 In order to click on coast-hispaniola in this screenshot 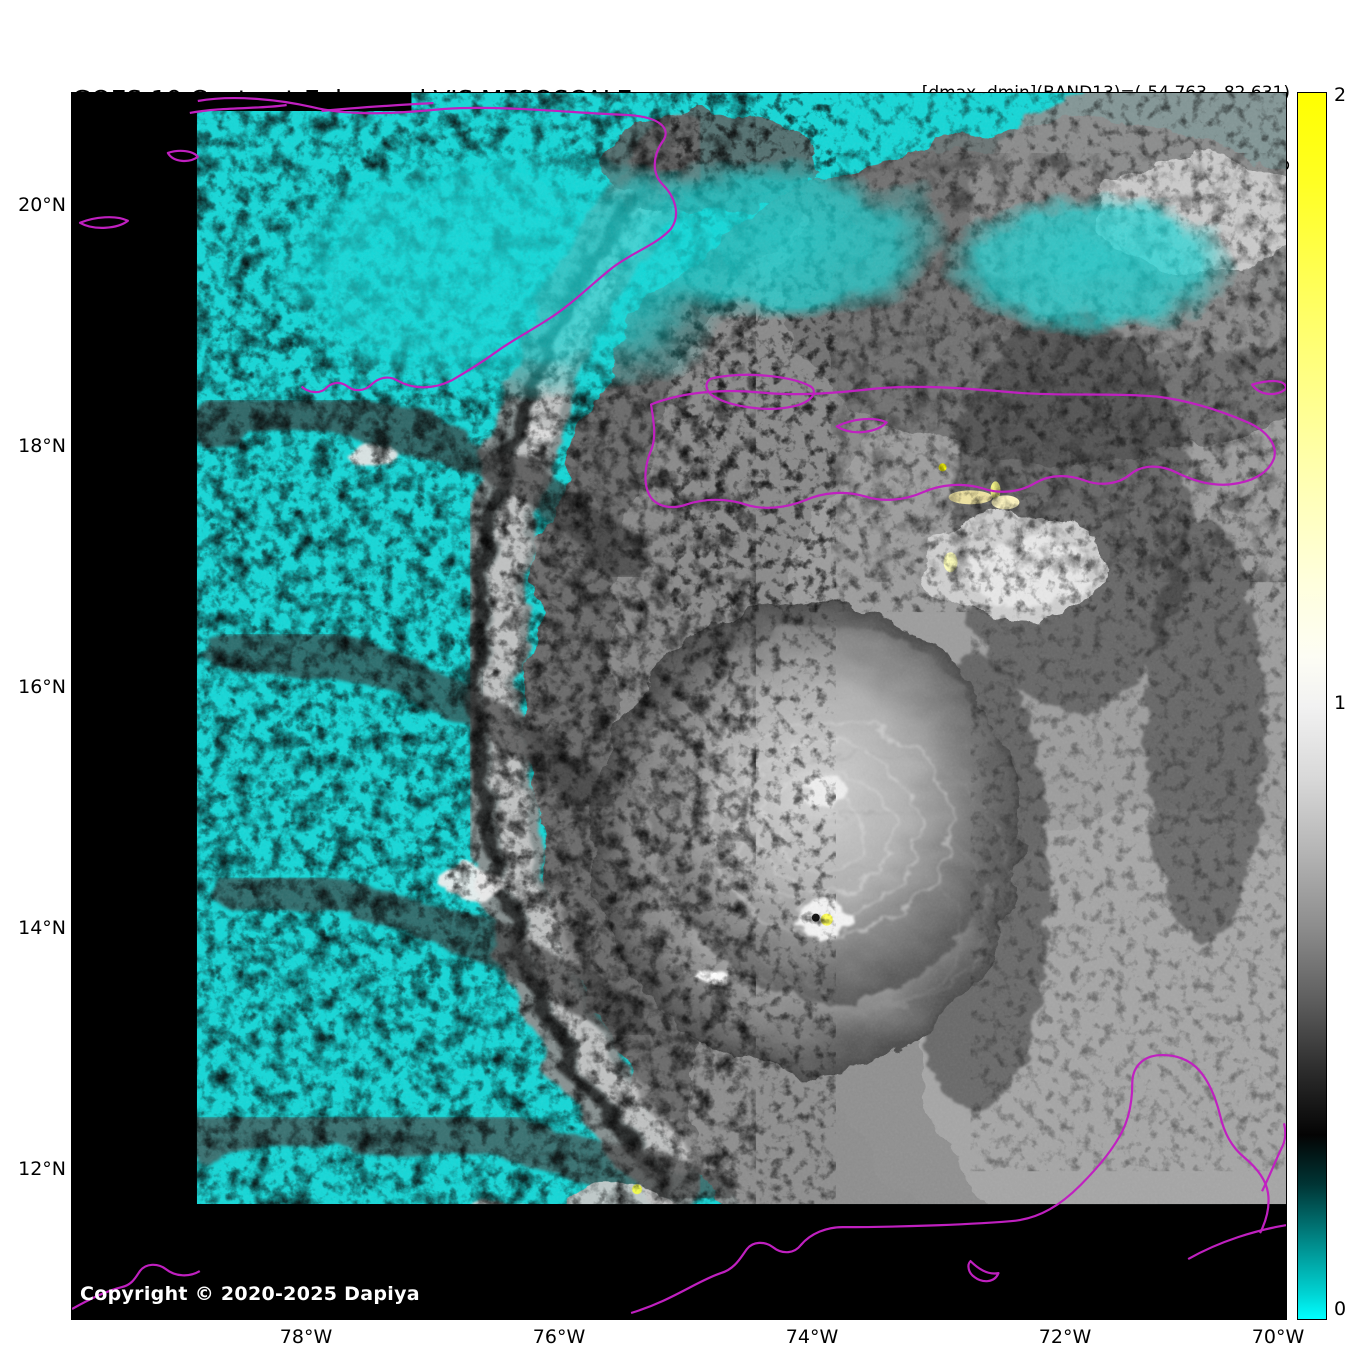, I will do `click(960, 447)`.